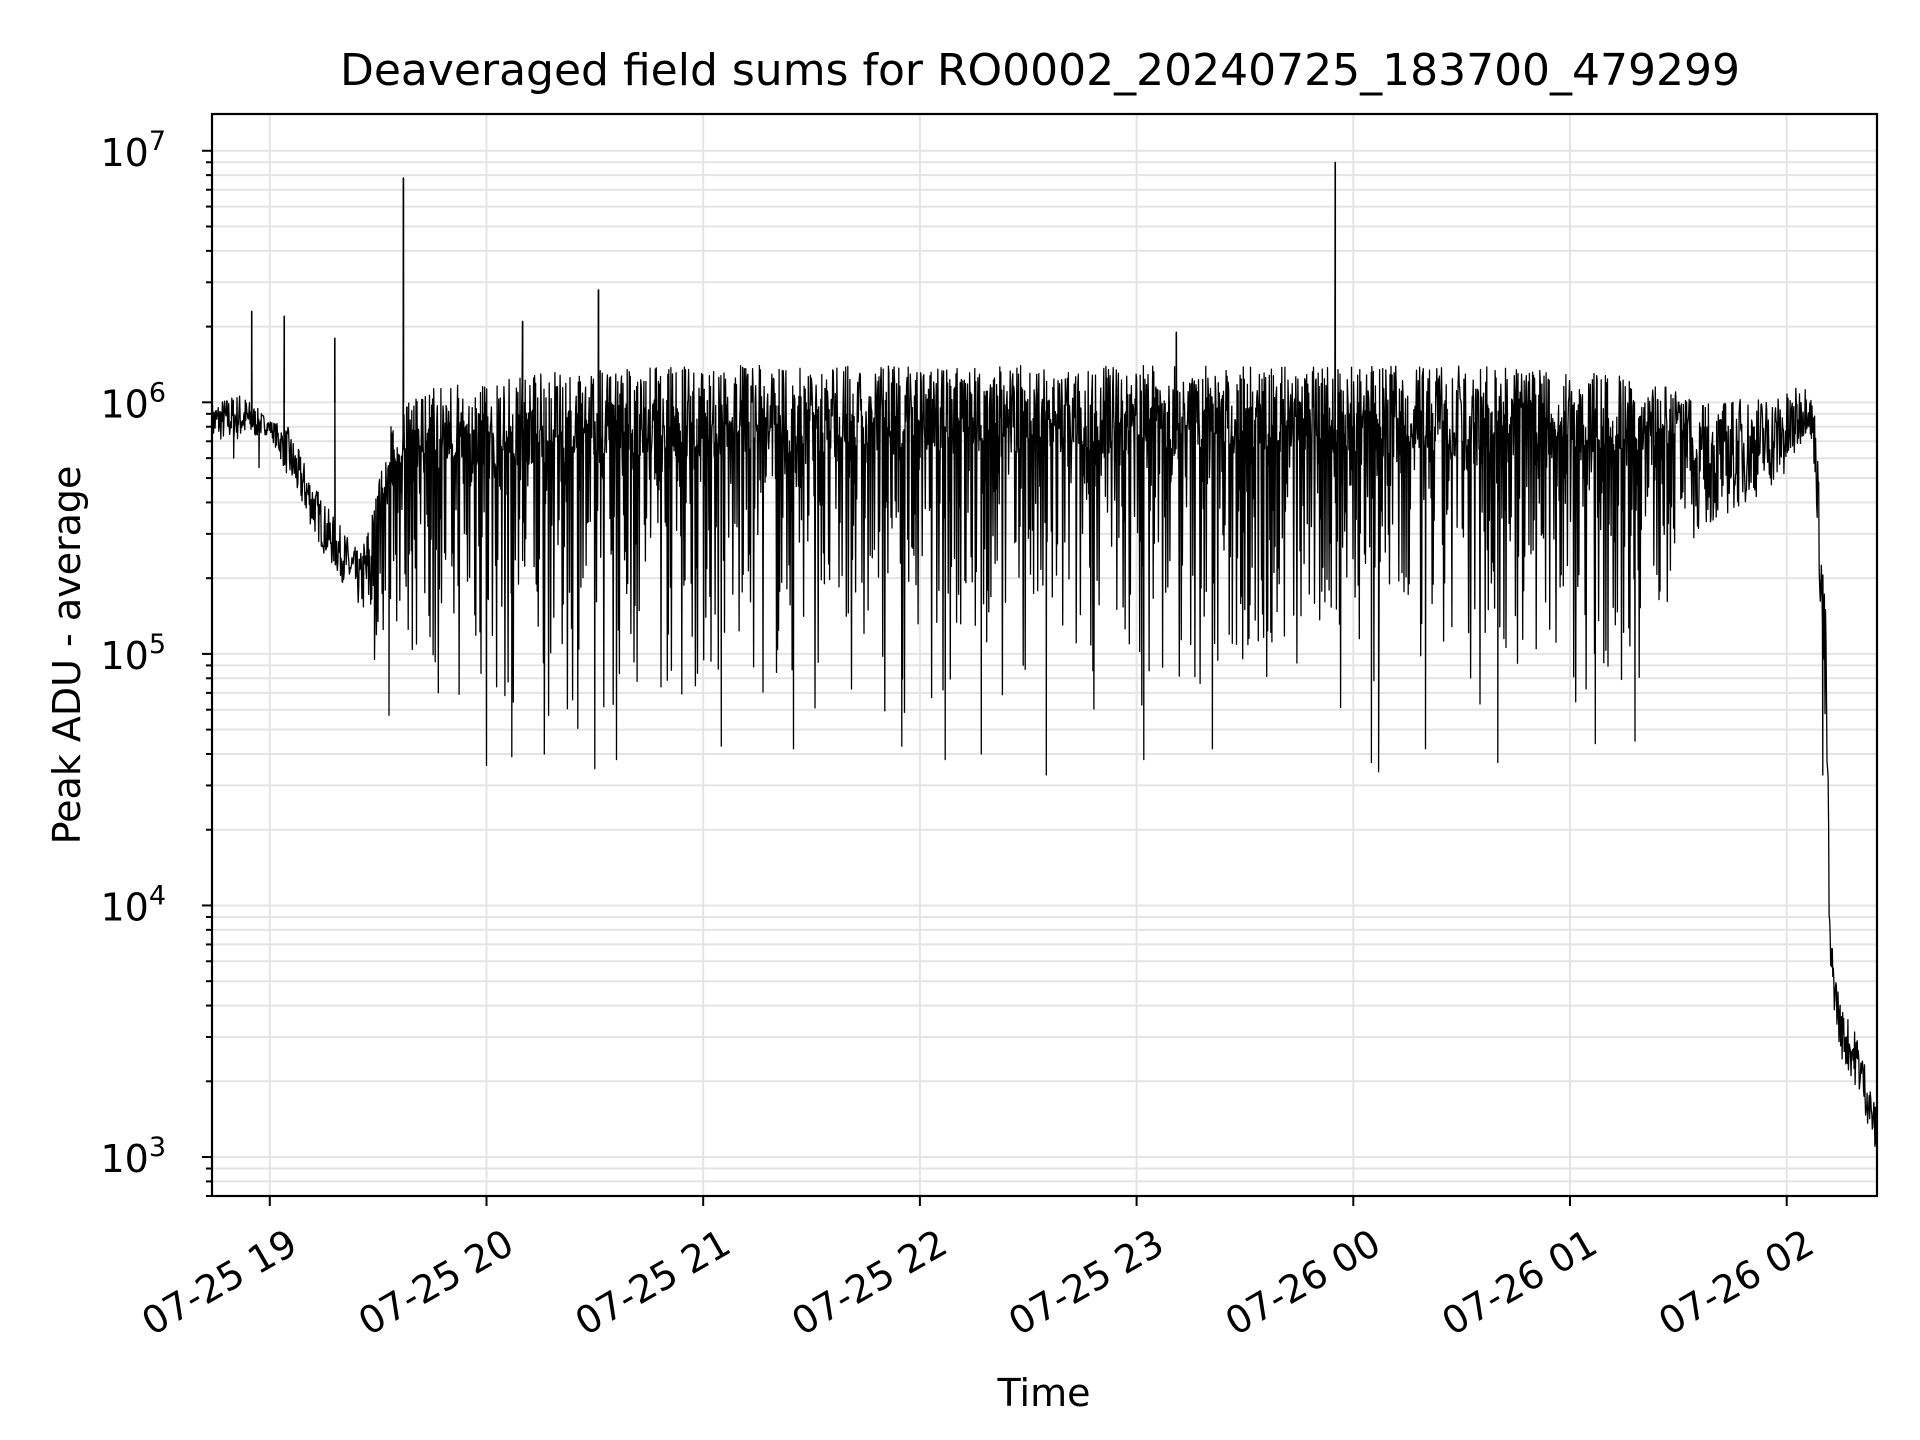 The height and width of the screenshot is (1440, 1920). What do you see at coordinates (1520, 1283) in the screenshot?
I see `x-tick-label: 07-26 01` at bounding box center [1520, 1283].